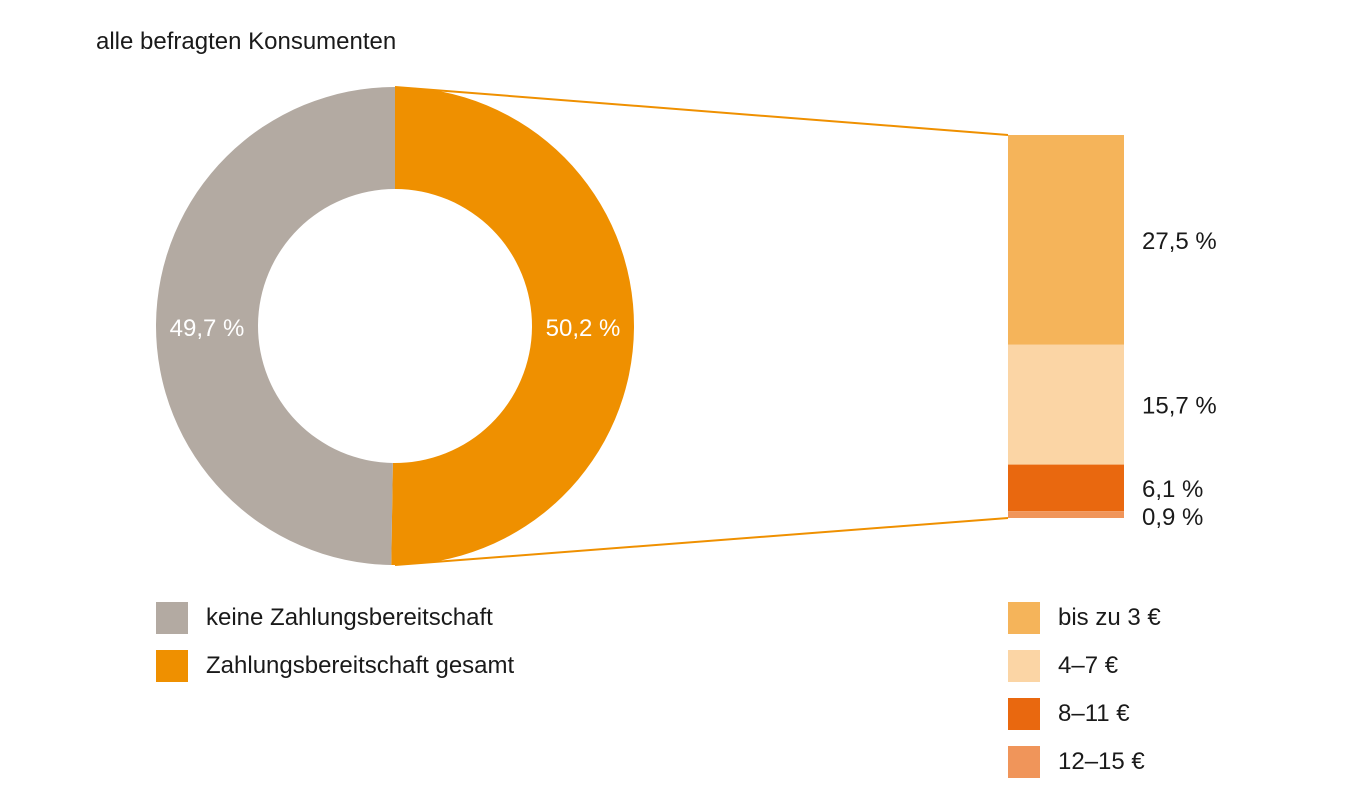 Image resolution: width=1356 pixels, height=808 pixels. Describe the element at coordinates (349, 617) in the screenshot. I see `legend-label: keine Zahlungsbereitschaft` at that location.